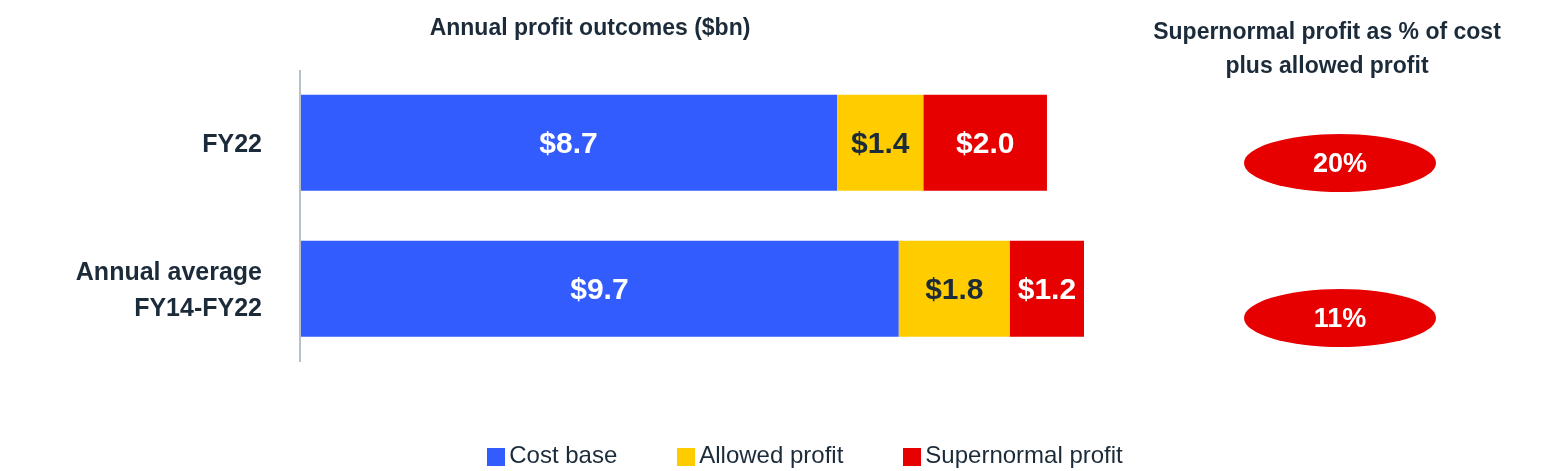 The height and width of the screenshot is (471, 1544). Describe the element at coordinates (1340, 318) in the screenshot. I see `text: 11%` at that location.